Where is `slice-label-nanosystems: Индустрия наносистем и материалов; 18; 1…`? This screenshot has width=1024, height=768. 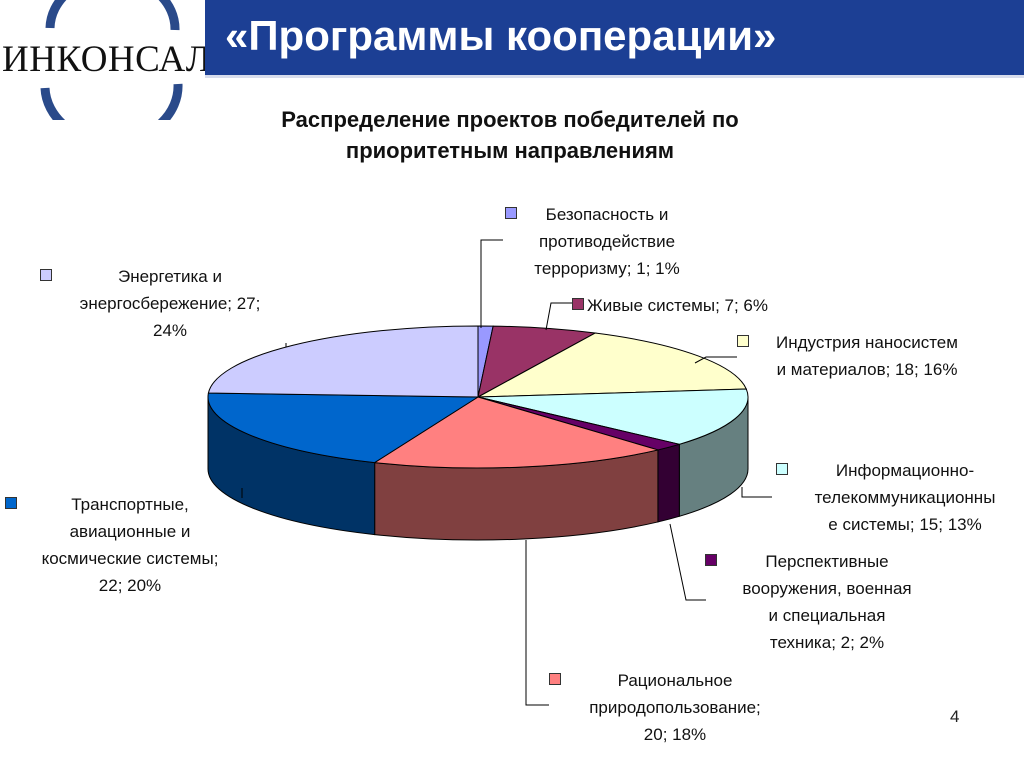 slice-label-nanosystems: Индустрия наносистем и материалов; 18; 1… is located at coordinates (867, 356).